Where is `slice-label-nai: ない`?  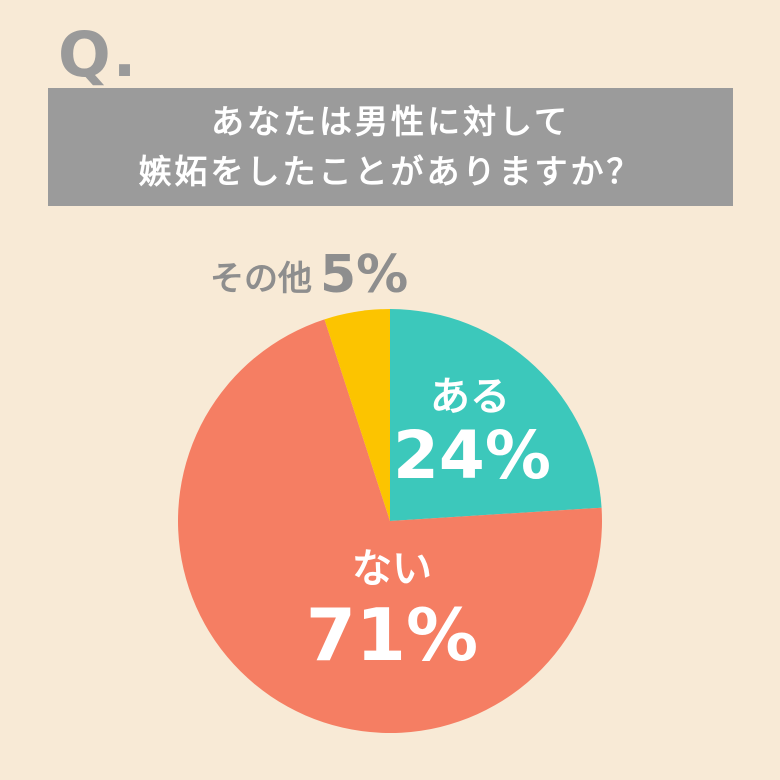
slice-label-nai: ない is located at coordinates (392, 569).